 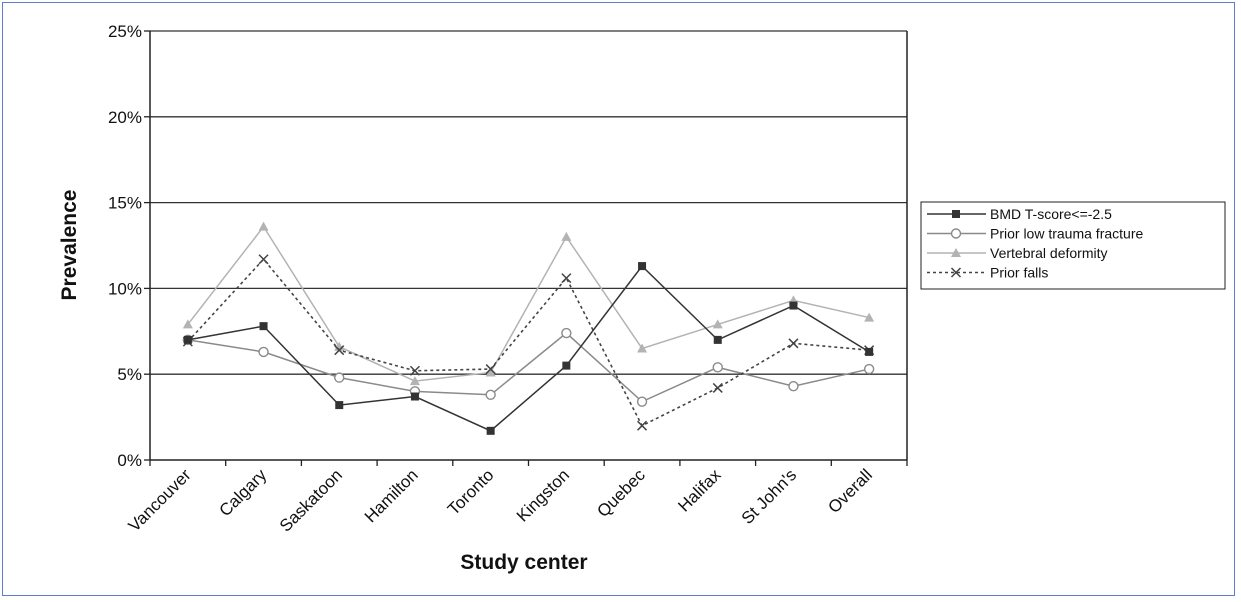 What do you see at coordinates (1066, 234) in the screenshot?
I see `legend-label: Prior low trauma fracture` at bounding box center [1066, 234].